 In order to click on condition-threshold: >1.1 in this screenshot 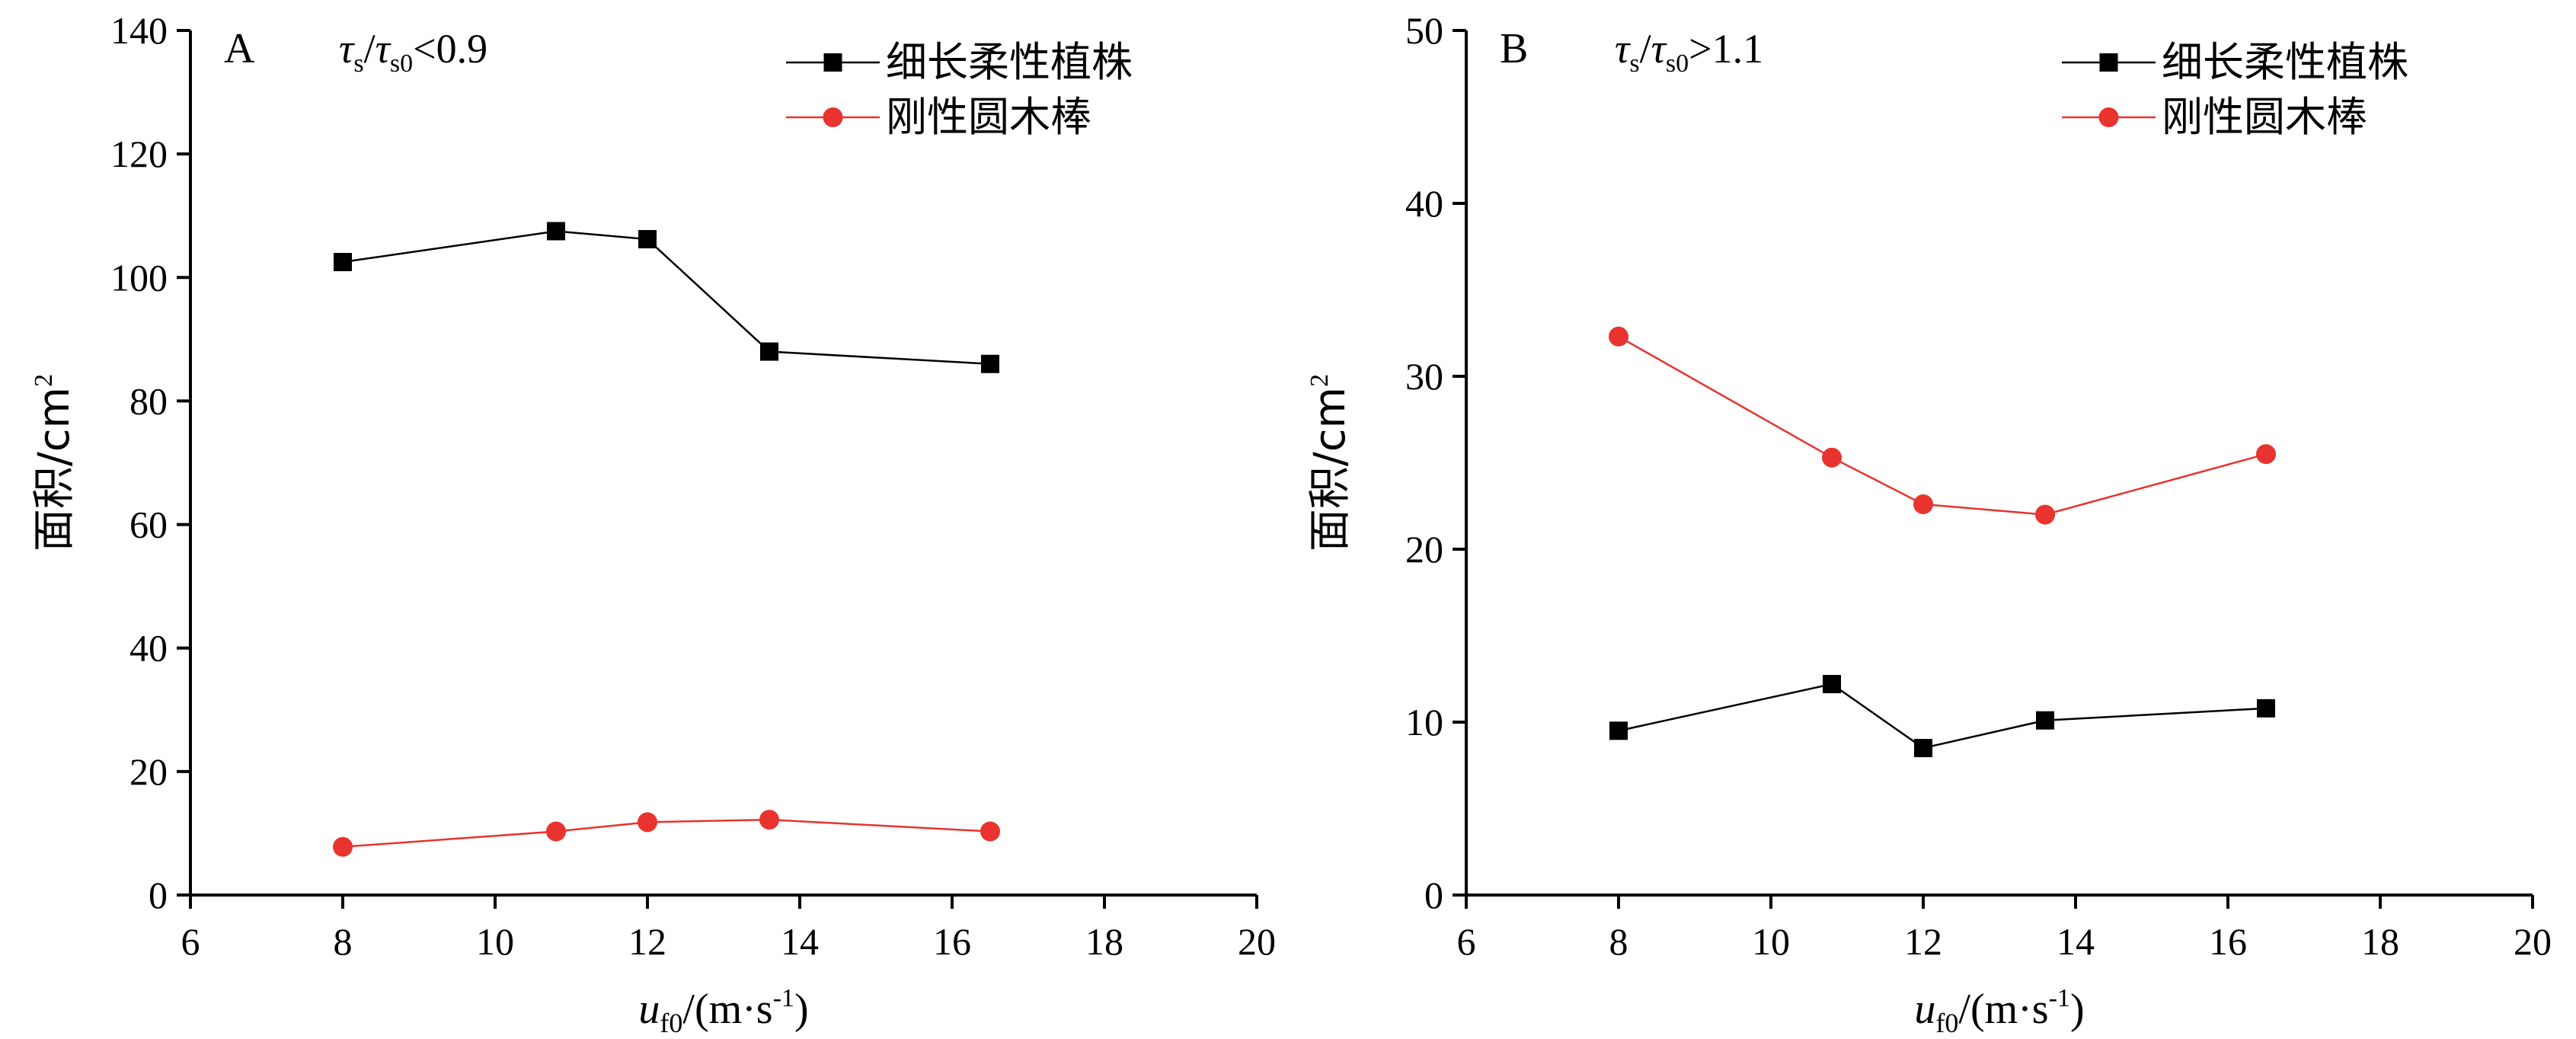, I will do `click(1726, 49)`.